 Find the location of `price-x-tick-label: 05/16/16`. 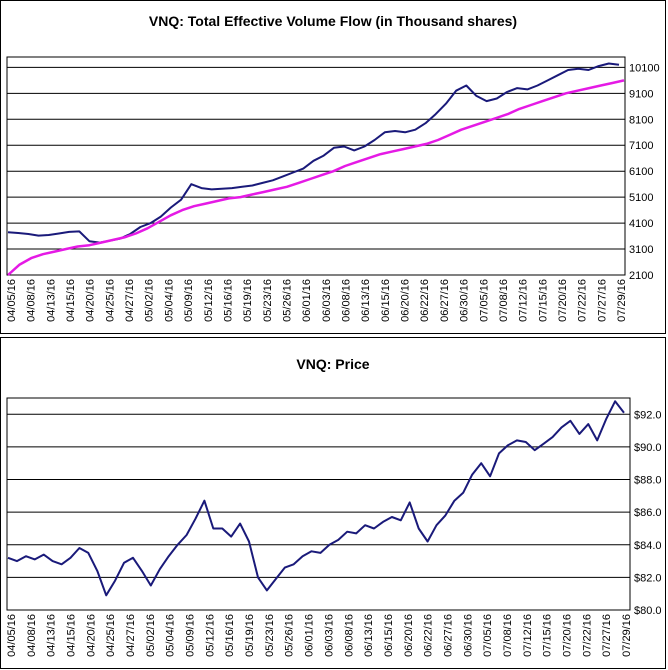

price-x-tick-label: 05/16/16 is located at coordinates (230, 635).